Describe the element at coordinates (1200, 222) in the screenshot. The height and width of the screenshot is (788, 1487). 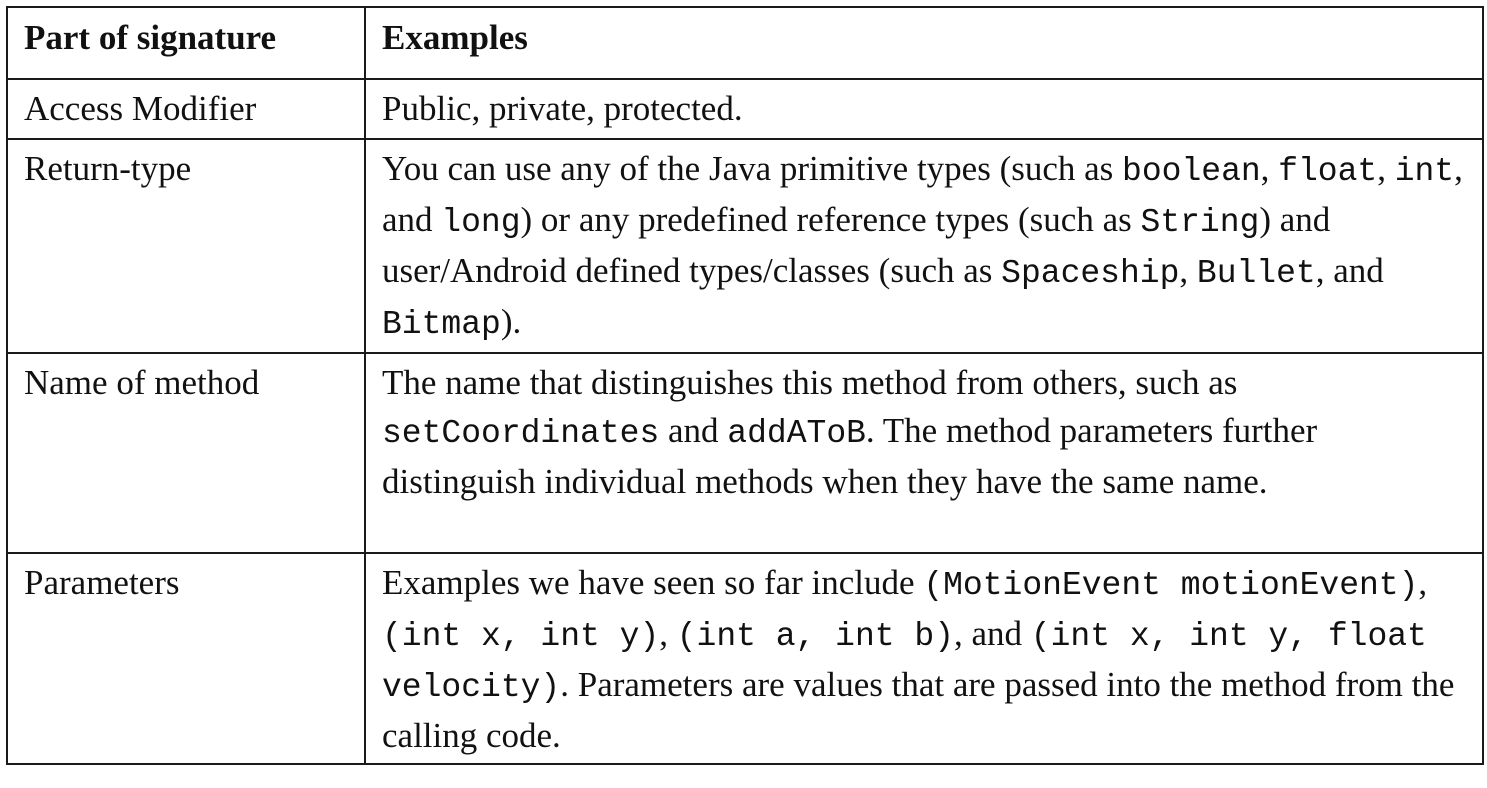
I see `code-segment: String` at that location.